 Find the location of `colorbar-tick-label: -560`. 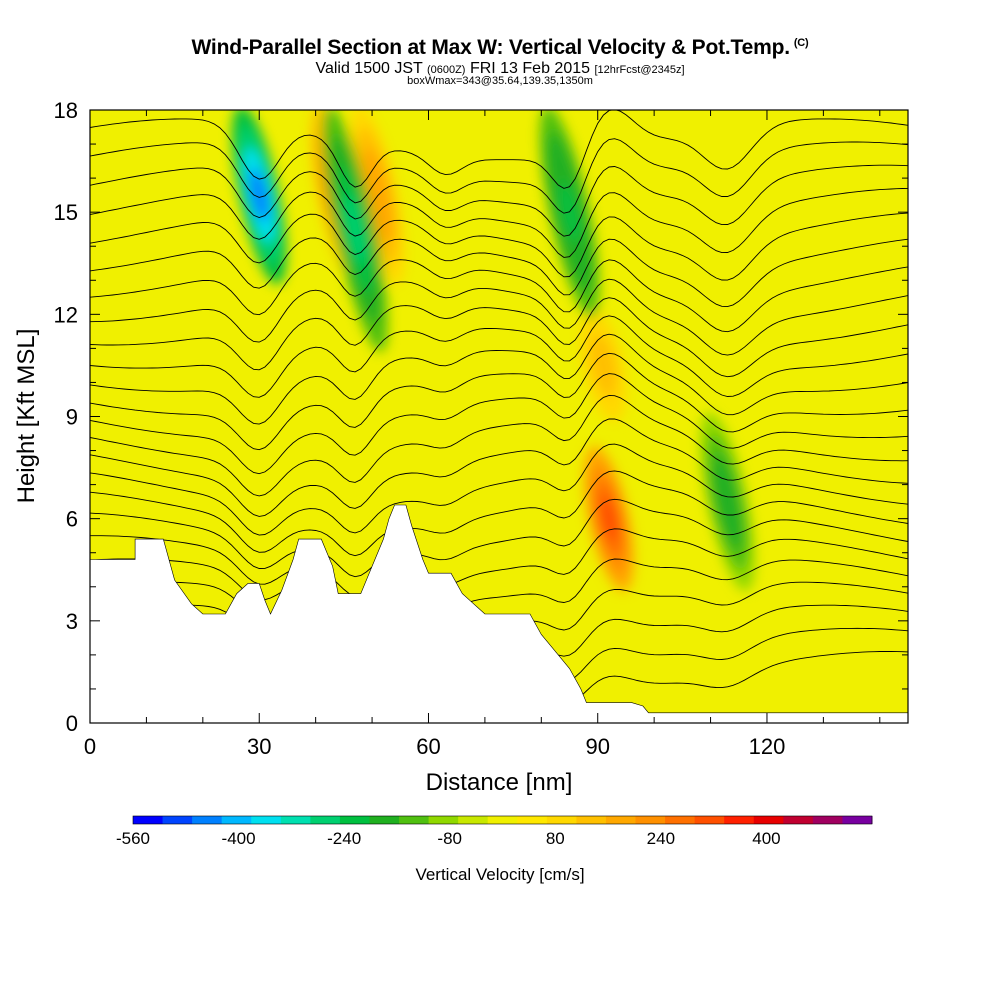

colorbar-tick-label: -560 is located at coordinates (133, 838).